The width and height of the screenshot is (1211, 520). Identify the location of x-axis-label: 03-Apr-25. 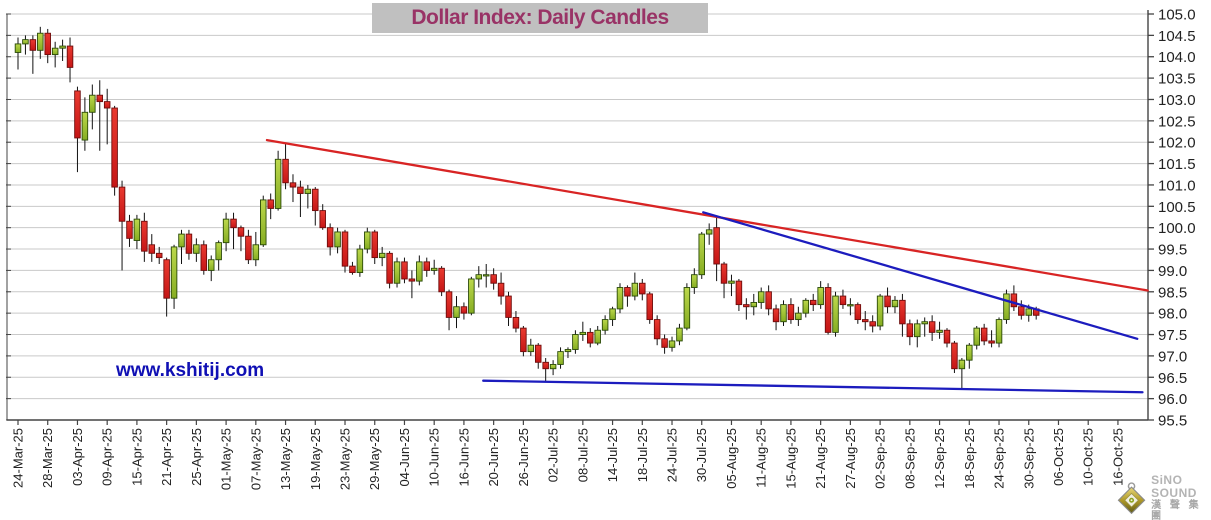
(77, 457).